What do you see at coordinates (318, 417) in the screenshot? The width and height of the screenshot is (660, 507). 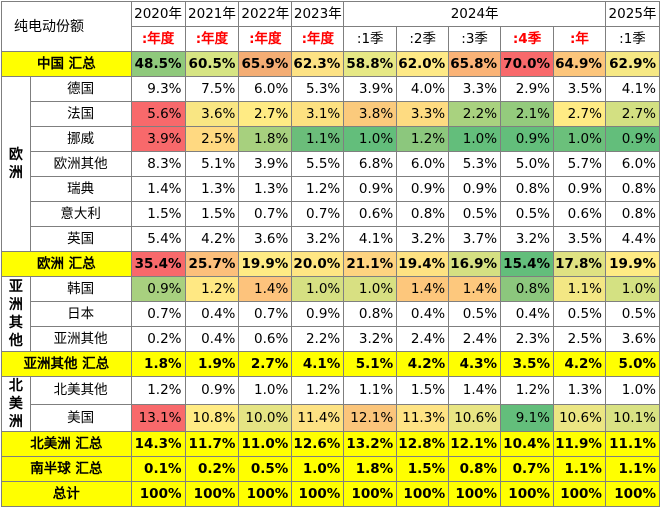 I see `value-cell: 11.4%` at bounding box center [318, 417].